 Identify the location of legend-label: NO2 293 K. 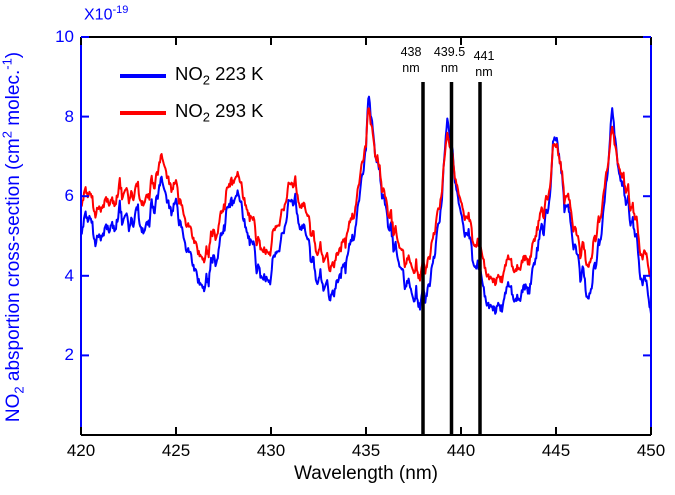
(219, 112).